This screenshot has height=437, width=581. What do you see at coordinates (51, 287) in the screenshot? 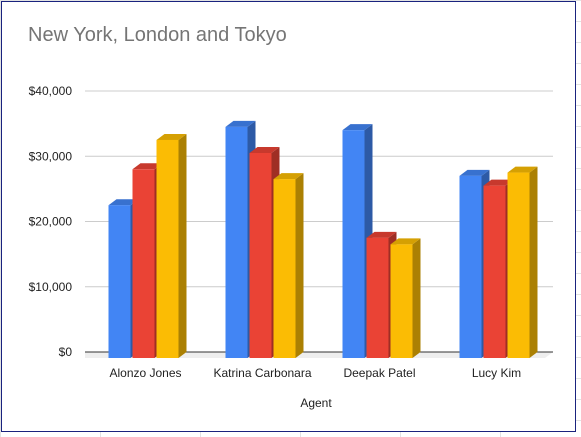
I see `y-tick-label: $10,000` at bounding box center [51, 287].